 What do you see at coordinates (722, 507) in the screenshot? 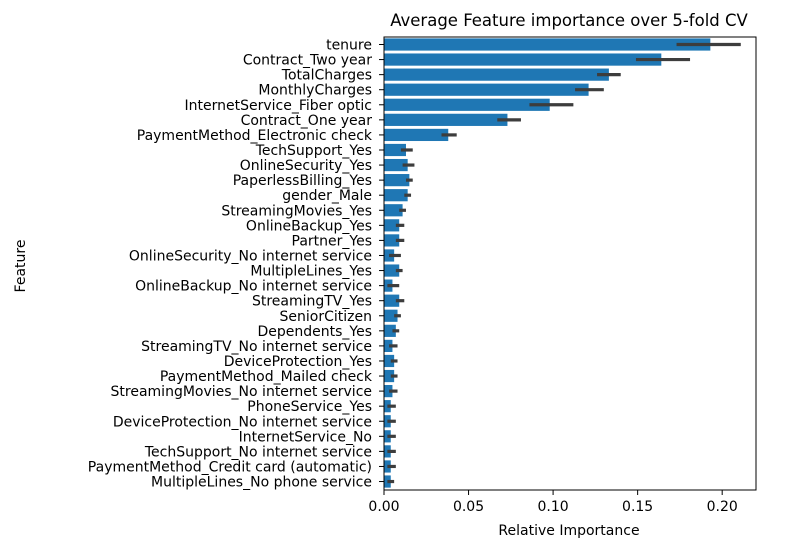
I see `x-tick-label: 0.20` at bounding box center [722, 507].